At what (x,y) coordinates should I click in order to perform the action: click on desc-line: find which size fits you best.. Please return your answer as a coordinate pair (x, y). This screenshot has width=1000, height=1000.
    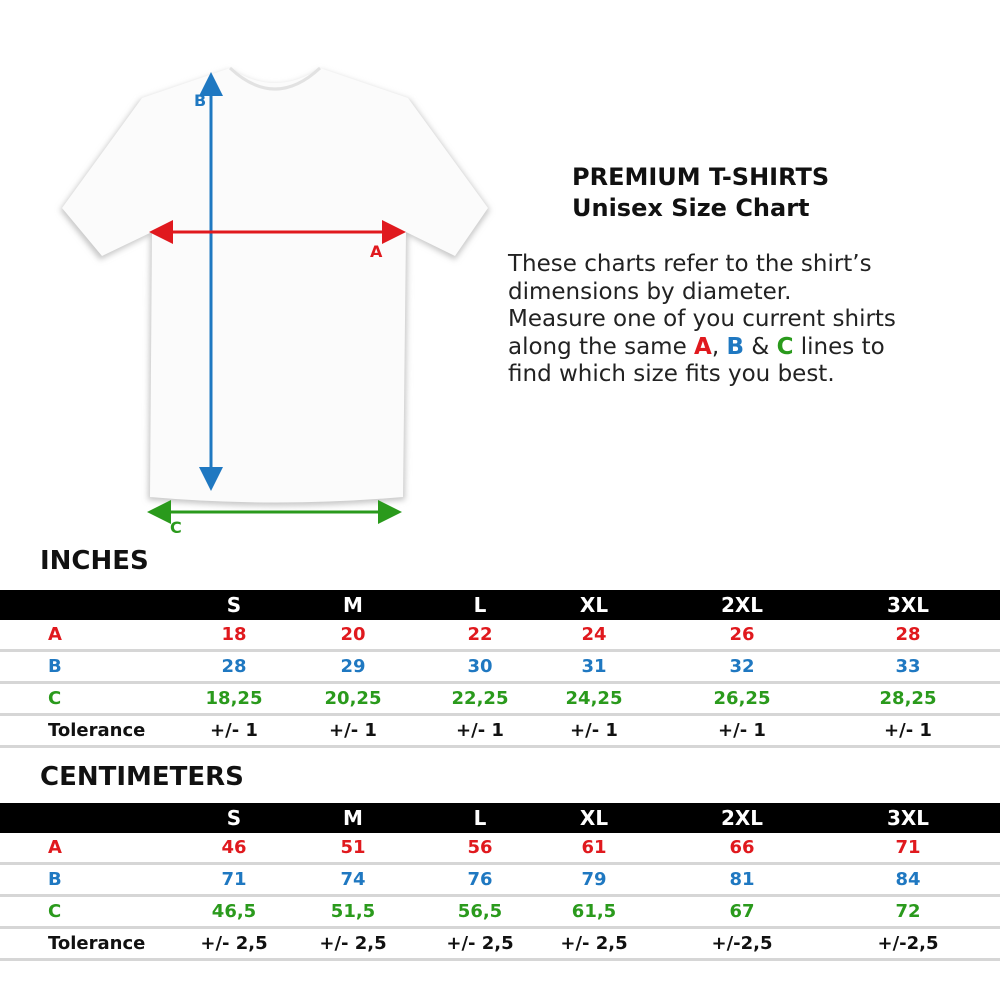
    Looking at the image, I should click on (671, 374).